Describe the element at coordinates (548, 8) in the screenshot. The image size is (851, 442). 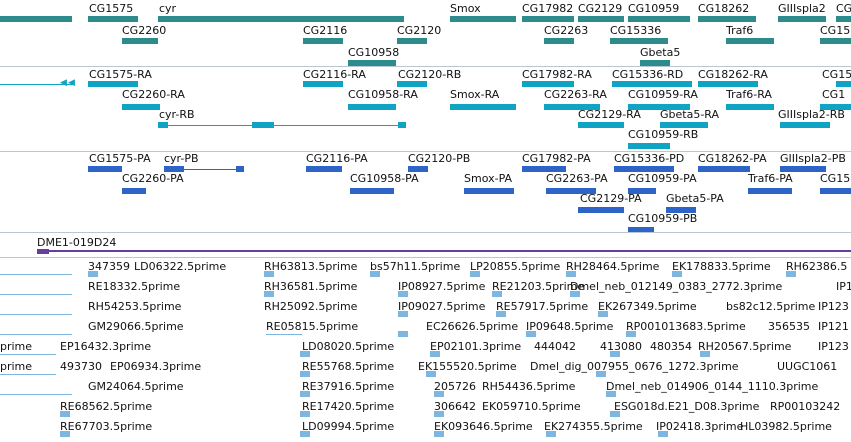
I see `gene-label: CG17982` at that location.